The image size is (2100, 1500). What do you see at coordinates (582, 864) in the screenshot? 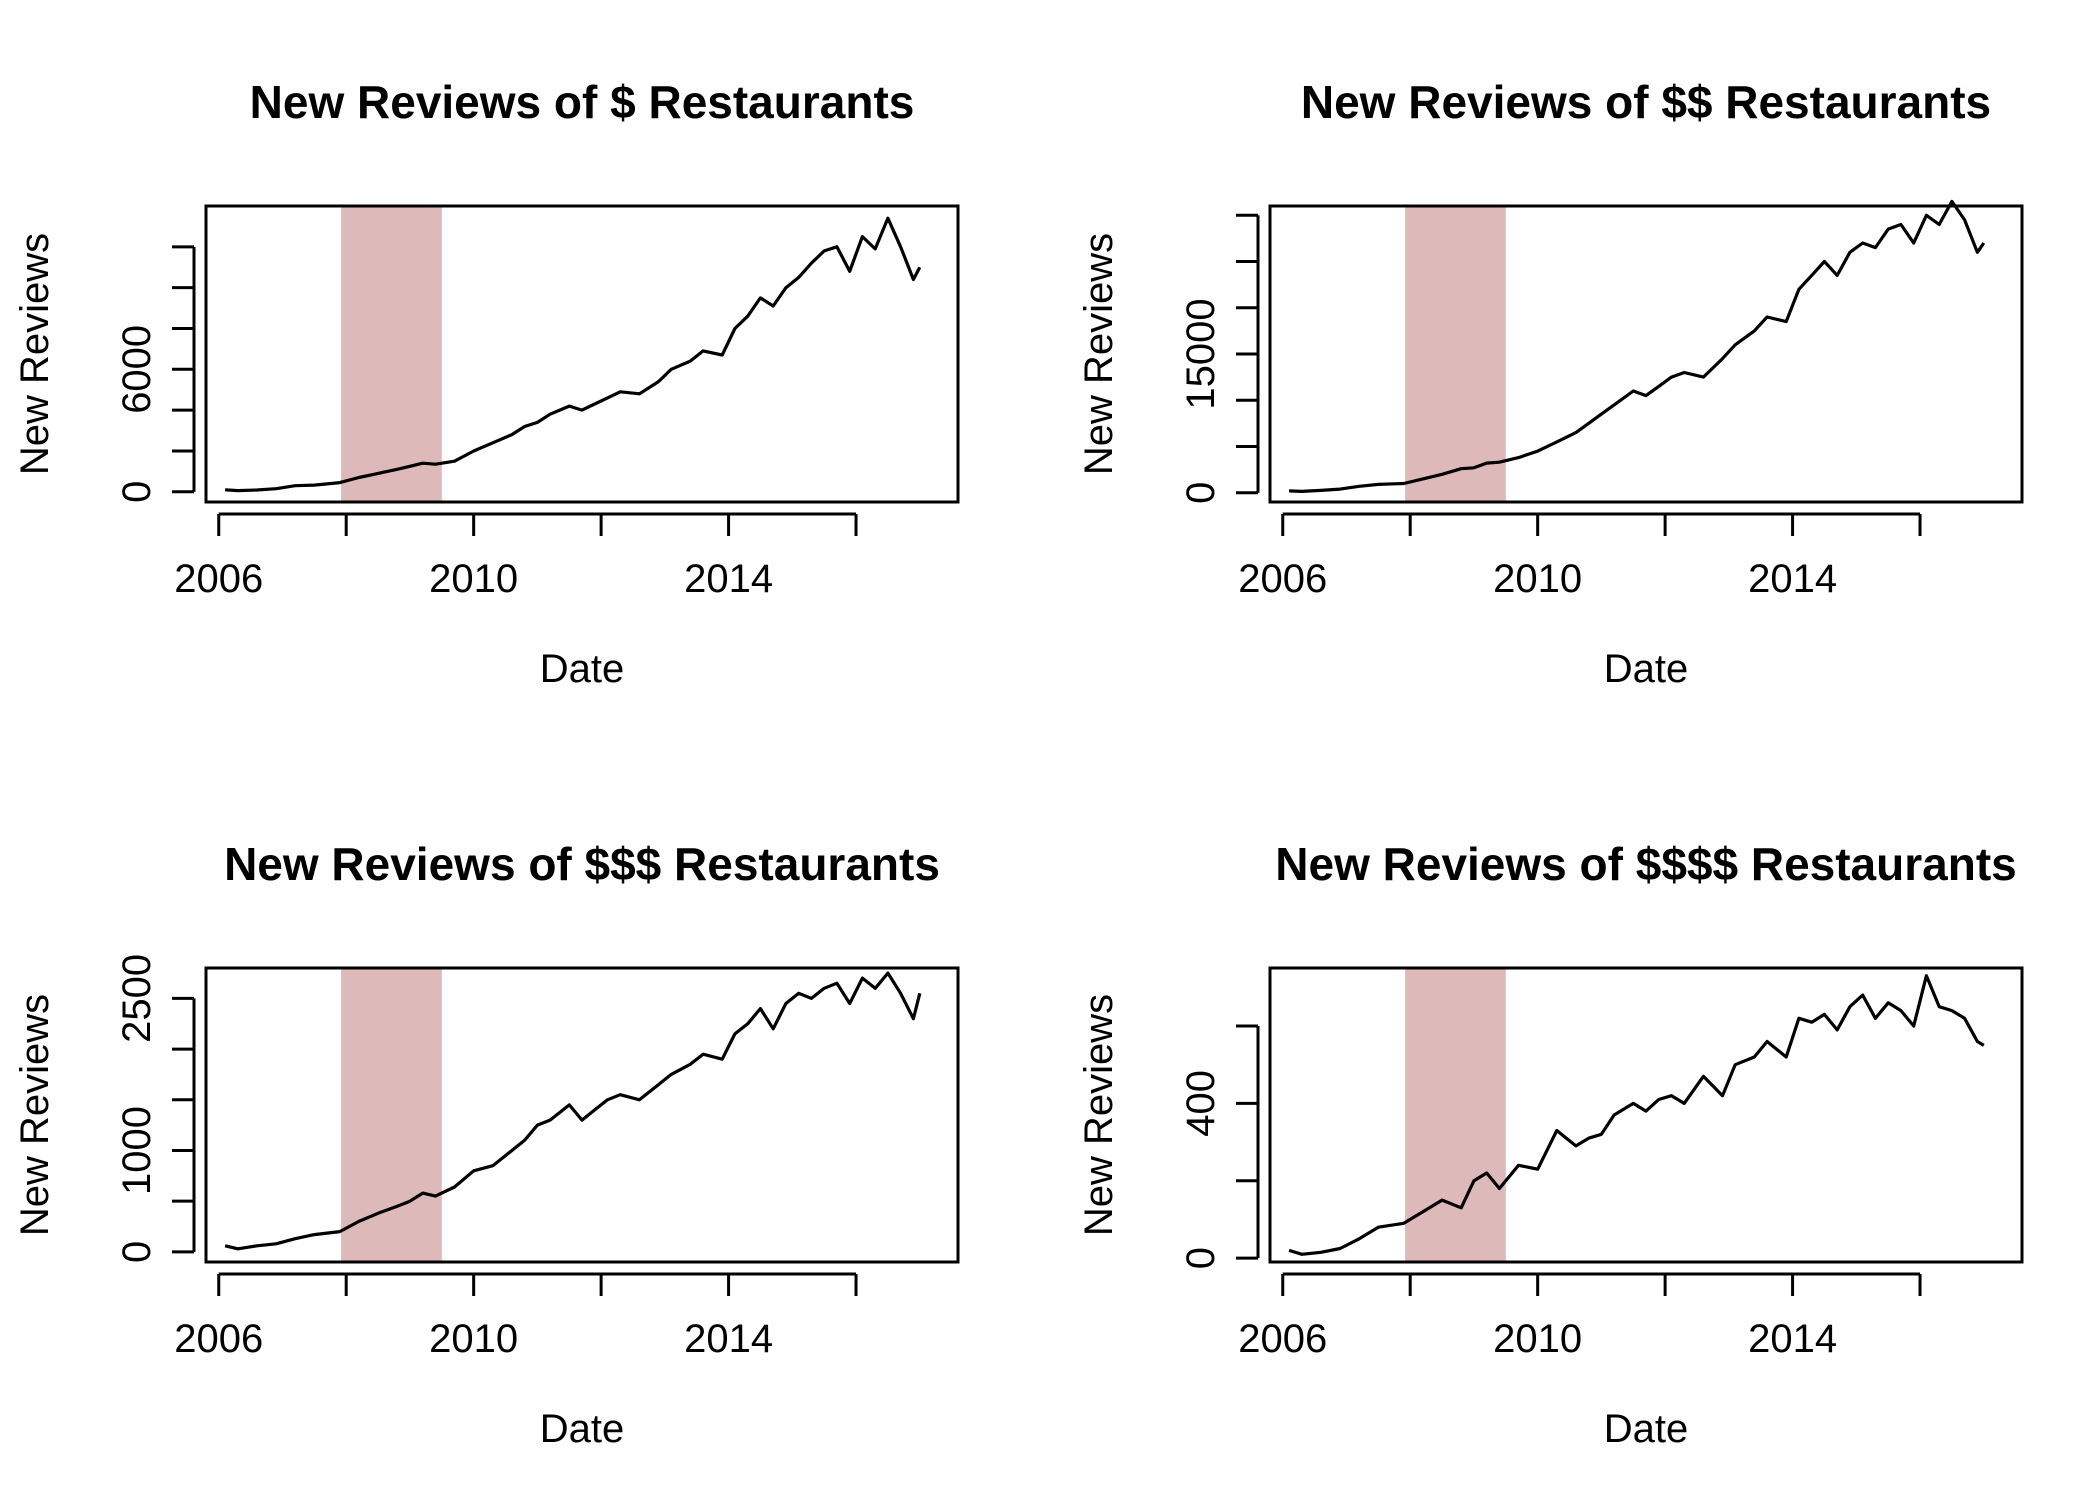
I see `chart-title: New Reviews of $$$ Restaurants` at bounding box center [582, 864].